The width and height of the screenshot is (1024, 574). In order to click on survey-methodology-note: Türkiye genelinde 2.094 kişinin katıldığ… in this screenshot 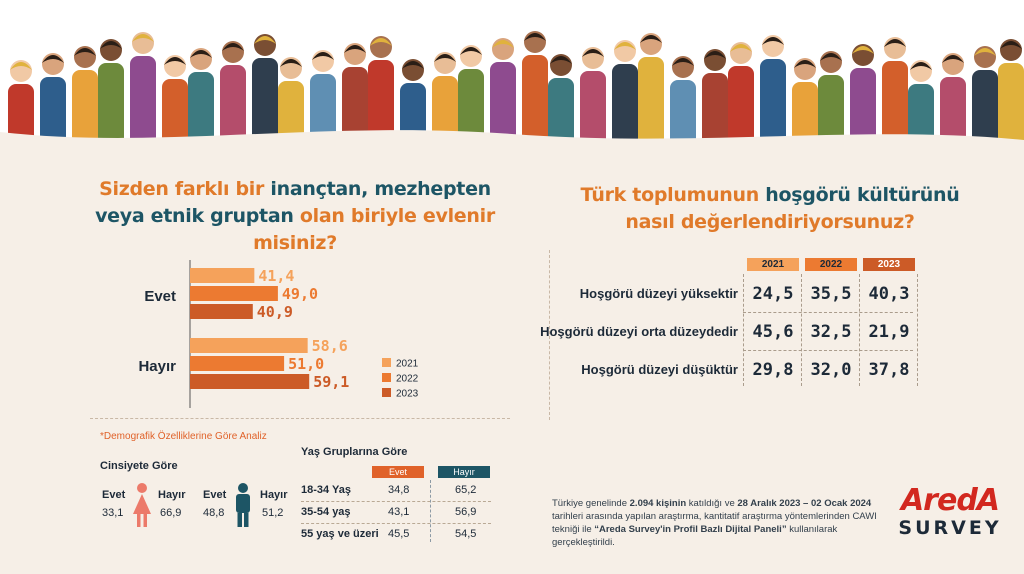, I will do `click(714, 523)`.